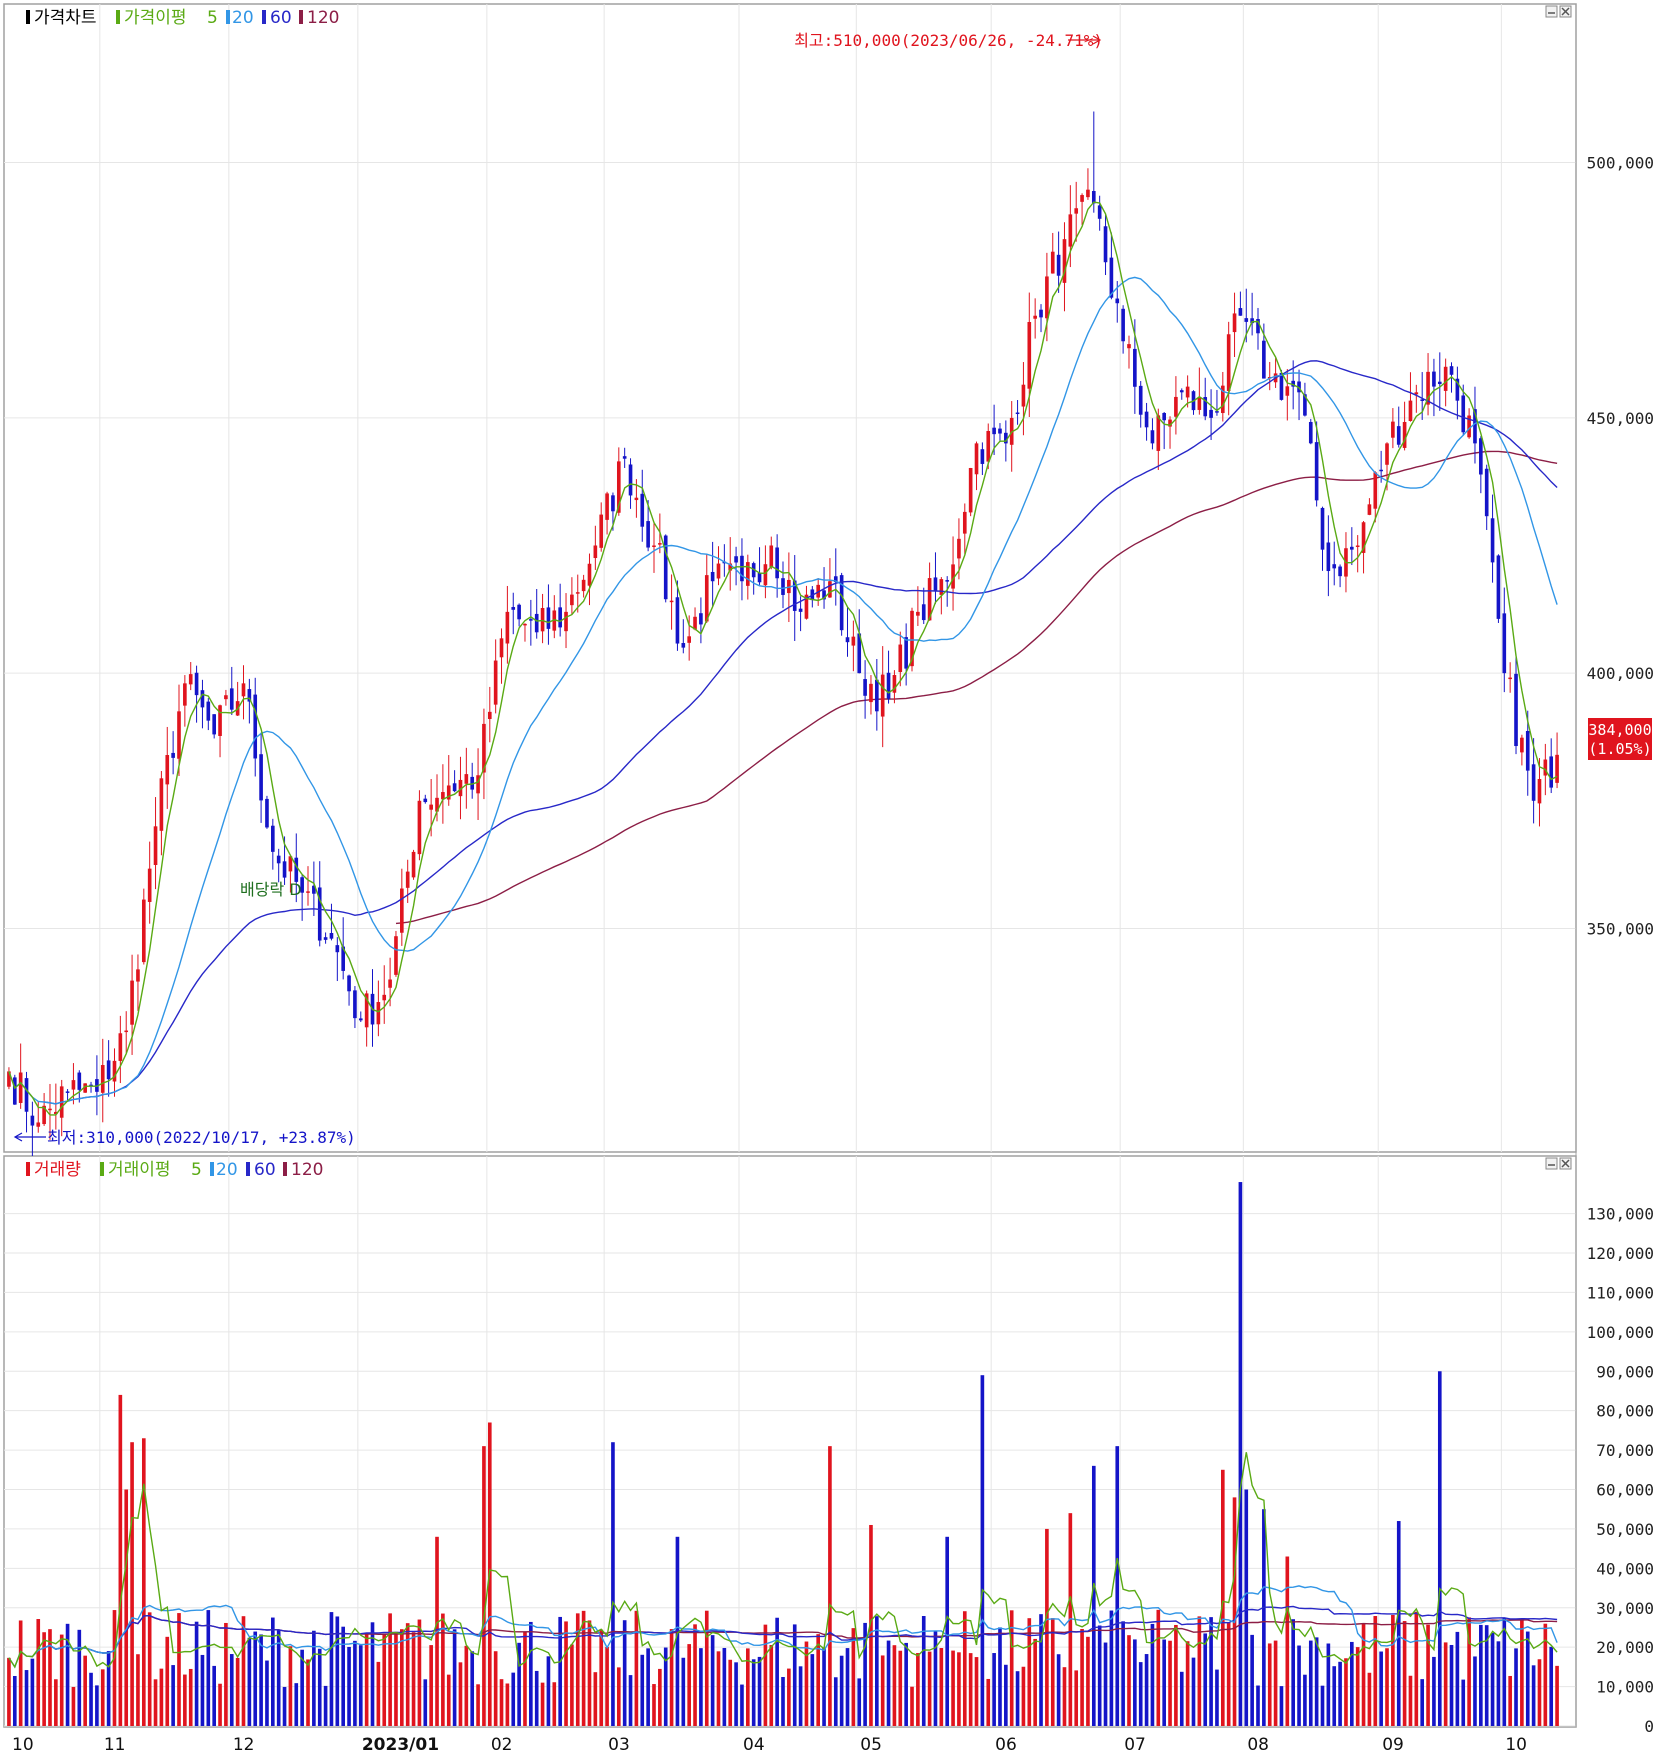 Image resolution: width=1659 pixels, height=1756 pixels. I want to click on legend-swatch-vol-ma-label, so click(102, 1169).